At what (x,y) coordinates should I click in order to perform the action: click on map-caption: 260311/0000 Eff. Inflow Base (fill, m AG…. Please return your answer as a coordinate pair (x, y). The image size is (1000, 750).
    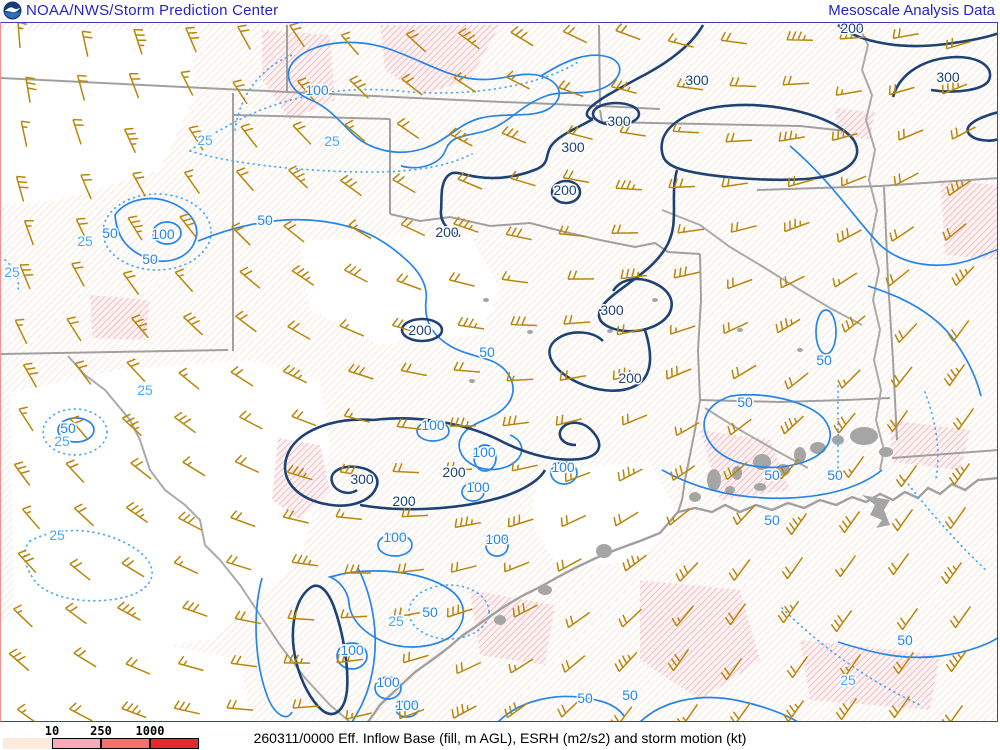
    Looking at the image, I should click on (500, 738).